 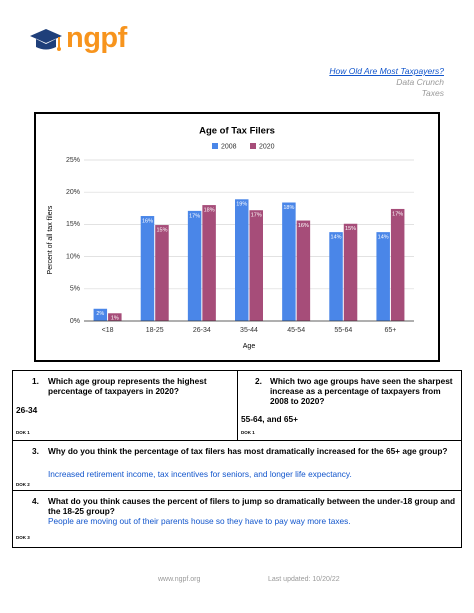 I want to click on topic: Taxes, so click(x=432, y=93).